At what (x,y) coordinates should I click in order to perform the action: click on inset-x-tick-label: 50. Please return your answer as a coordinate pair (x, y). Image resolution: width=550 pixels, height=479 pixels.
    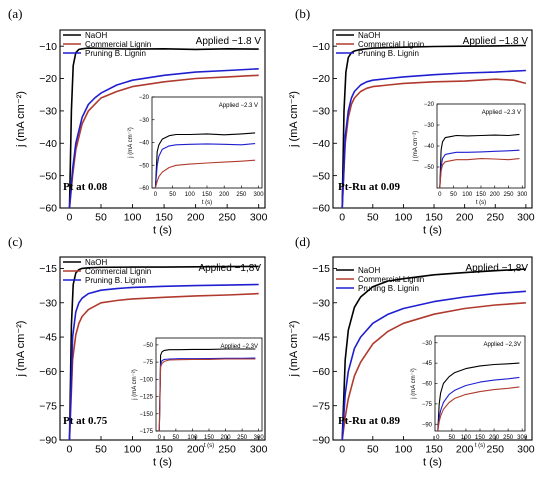
    Looking at the image, I should click on (176, 438).